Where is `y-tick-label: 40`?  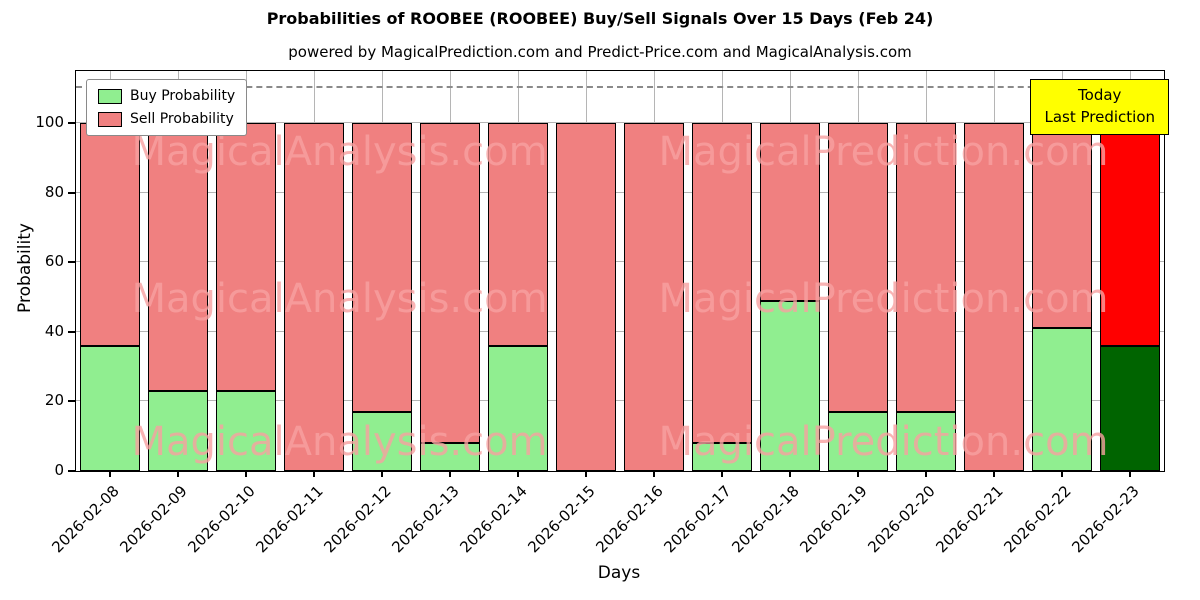
y-tick-label: 40 is located at coordinates (54, 330).